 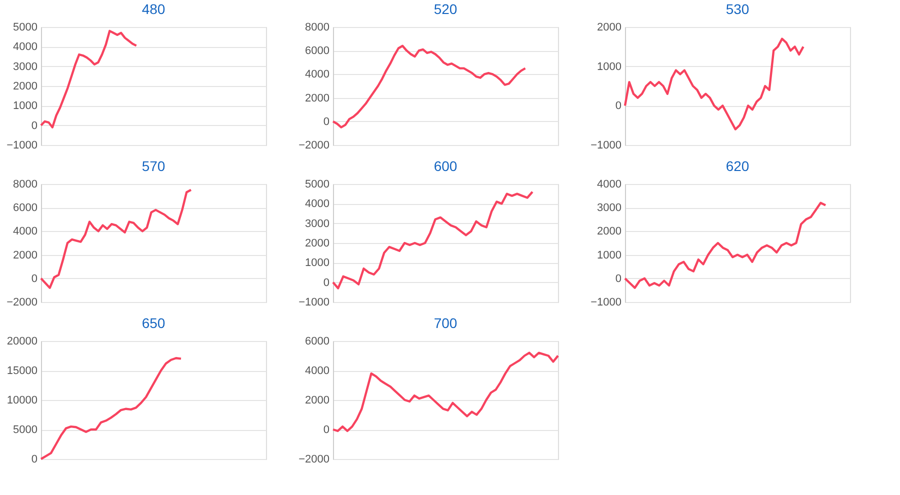 What do you see at coordinates (154, 166) in the screenshot?
I see `chart-title: 570` at bounding box center [154, 166].